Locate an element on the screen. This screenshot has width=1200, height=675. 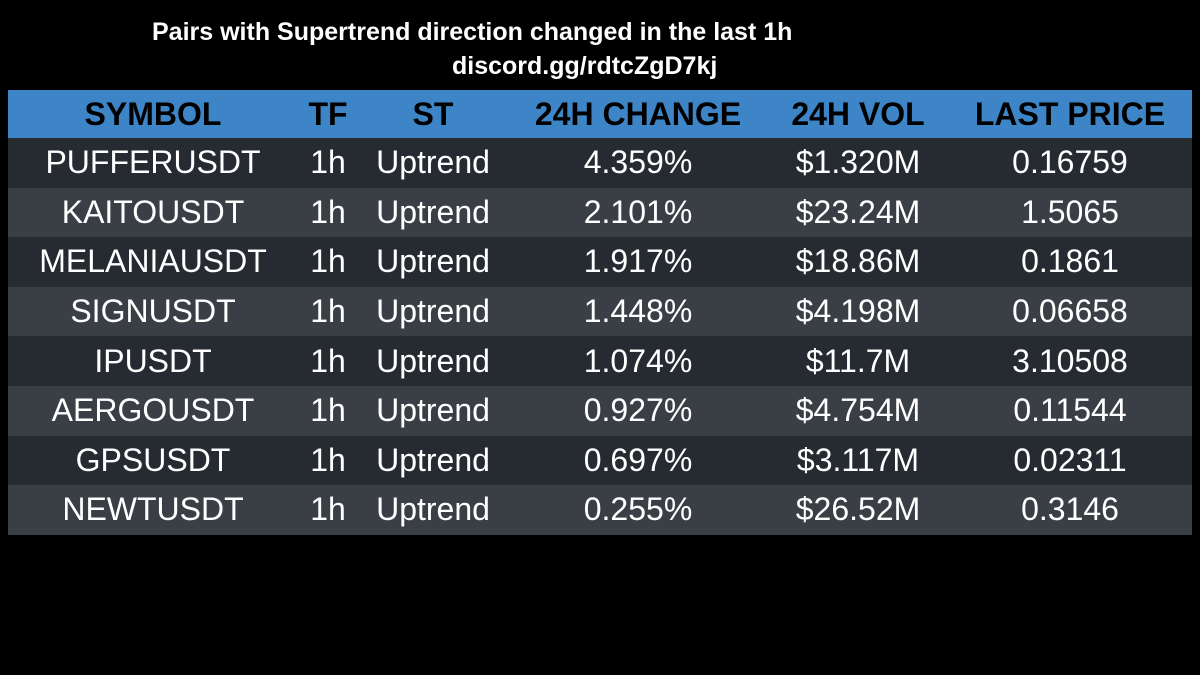
cell: 1.448% is located at coordinates (638, 311).